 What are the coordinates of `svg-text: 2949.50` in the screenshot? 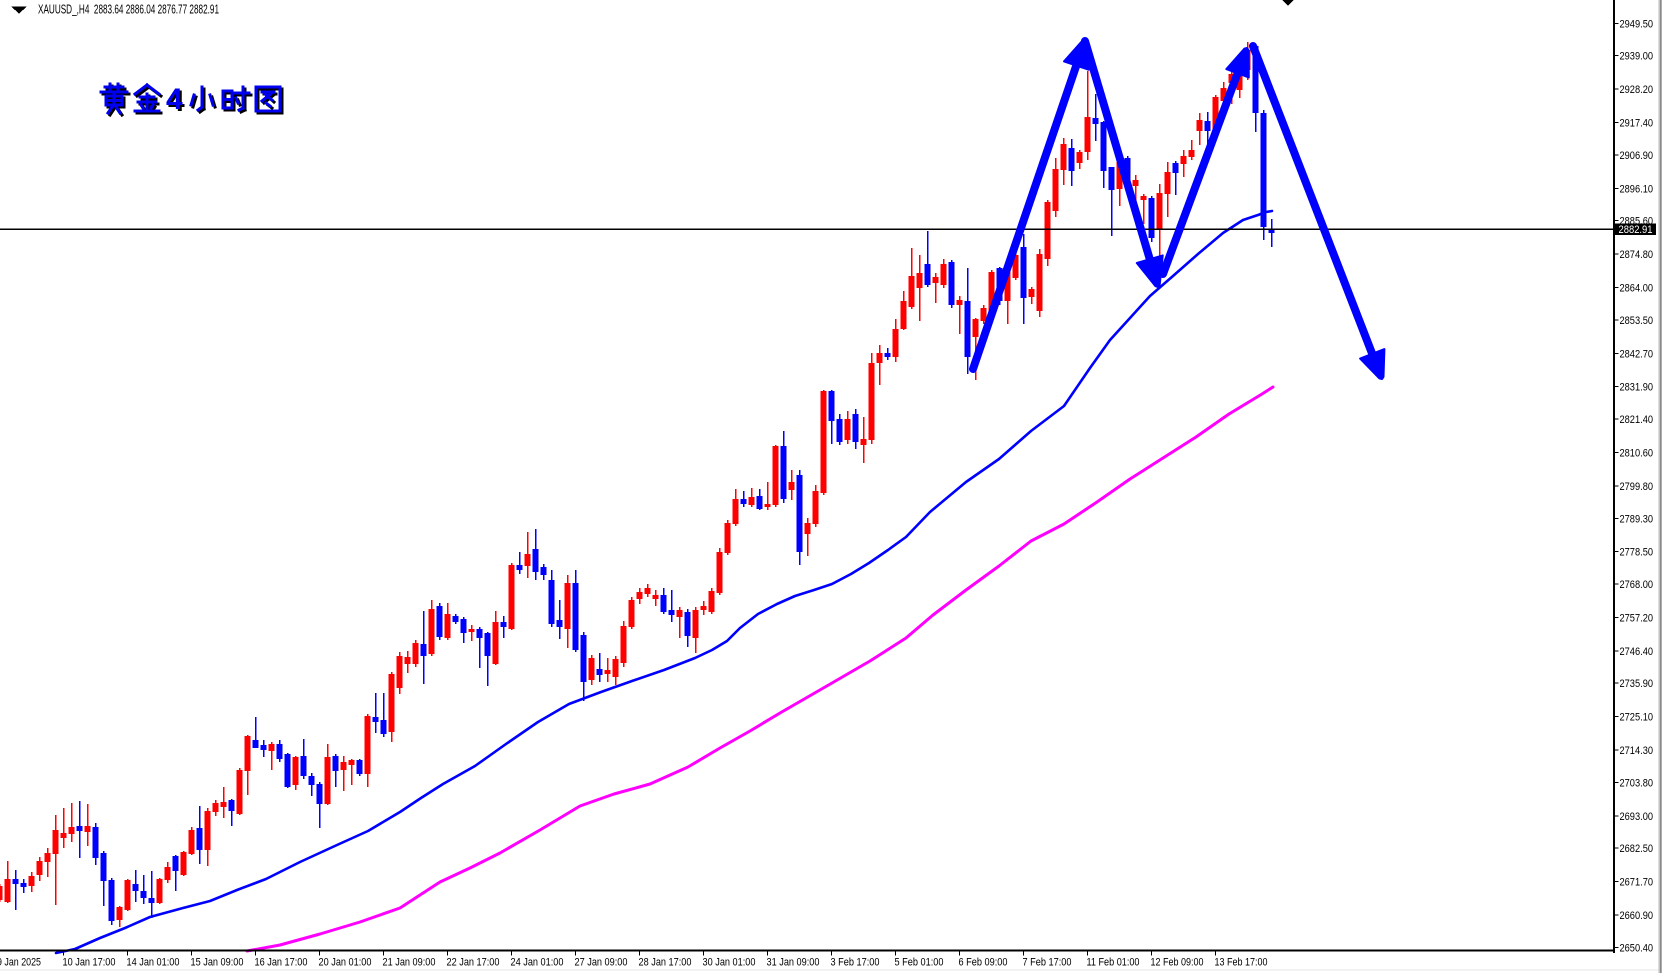 It's located at (1637, 24).